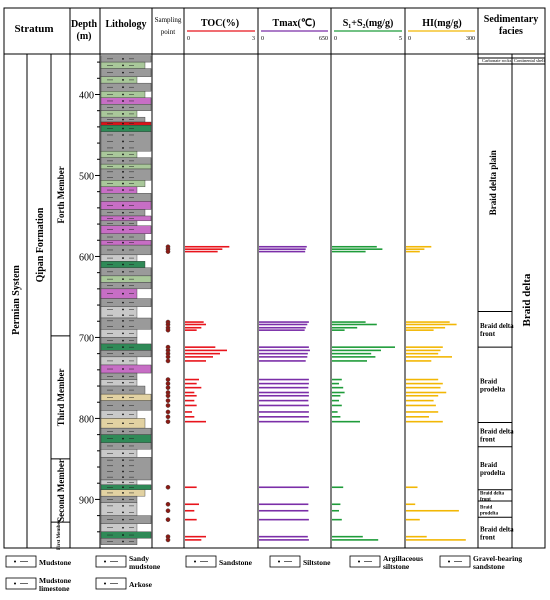 The image size is (550, 600). Describe the element at coordinates (139, 558) in the screenshot. I see `legend-label: Sandy` at that location.